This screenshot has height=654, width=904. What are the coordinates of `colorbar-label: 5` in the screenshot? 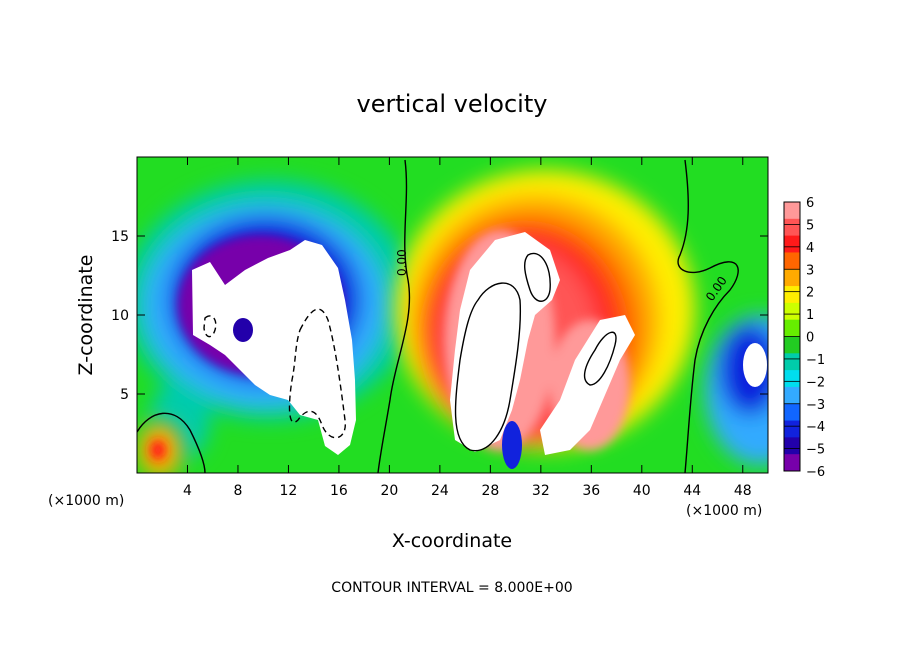 It's located at (810, 225).